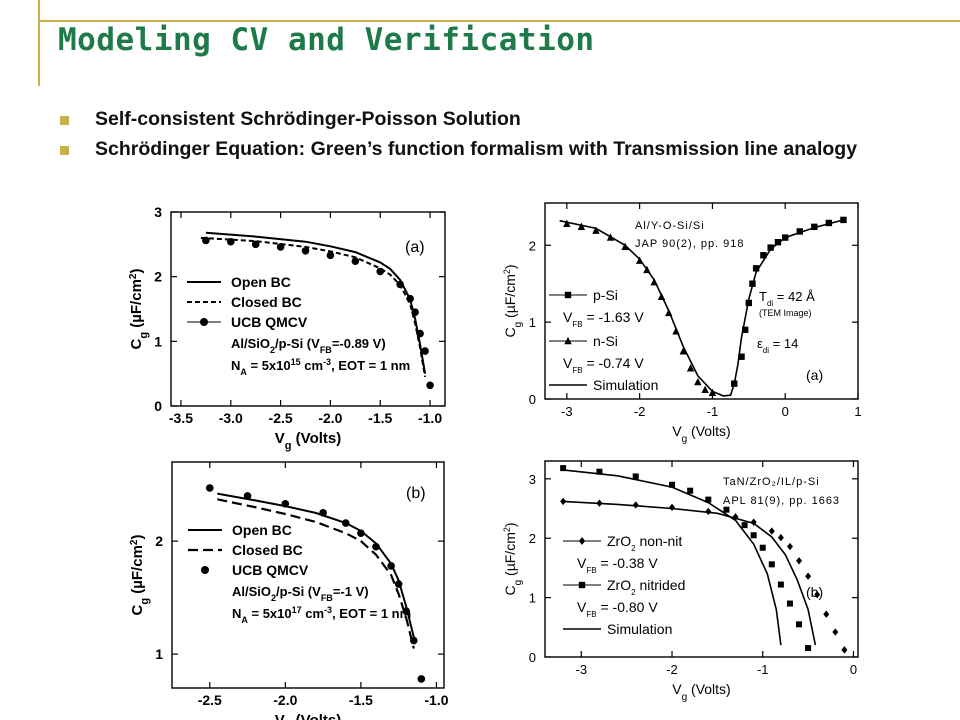  I want to click on legend-label: ZrO2 nitrided, so click(646, 587).